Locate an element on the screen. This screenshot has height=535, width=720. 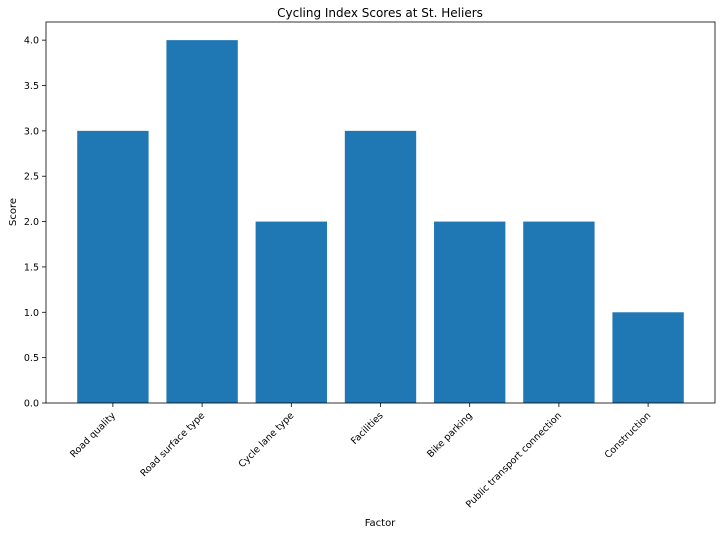
x-tick-label: Bike parking is located at coordinates (450, 435).